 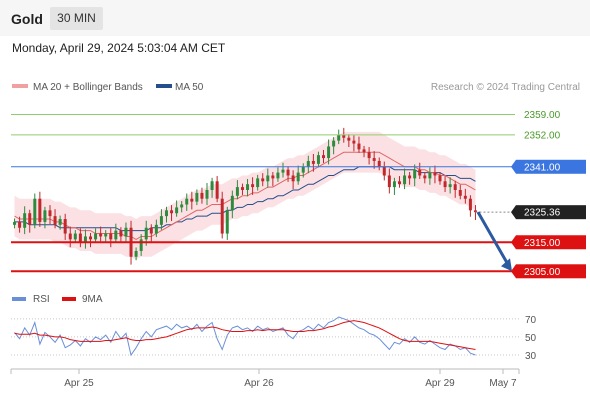 What do you see at coordinates (20, 86) in the screenshot?
I see `ma20-legend-swatch` at bounding box center [20, 86].